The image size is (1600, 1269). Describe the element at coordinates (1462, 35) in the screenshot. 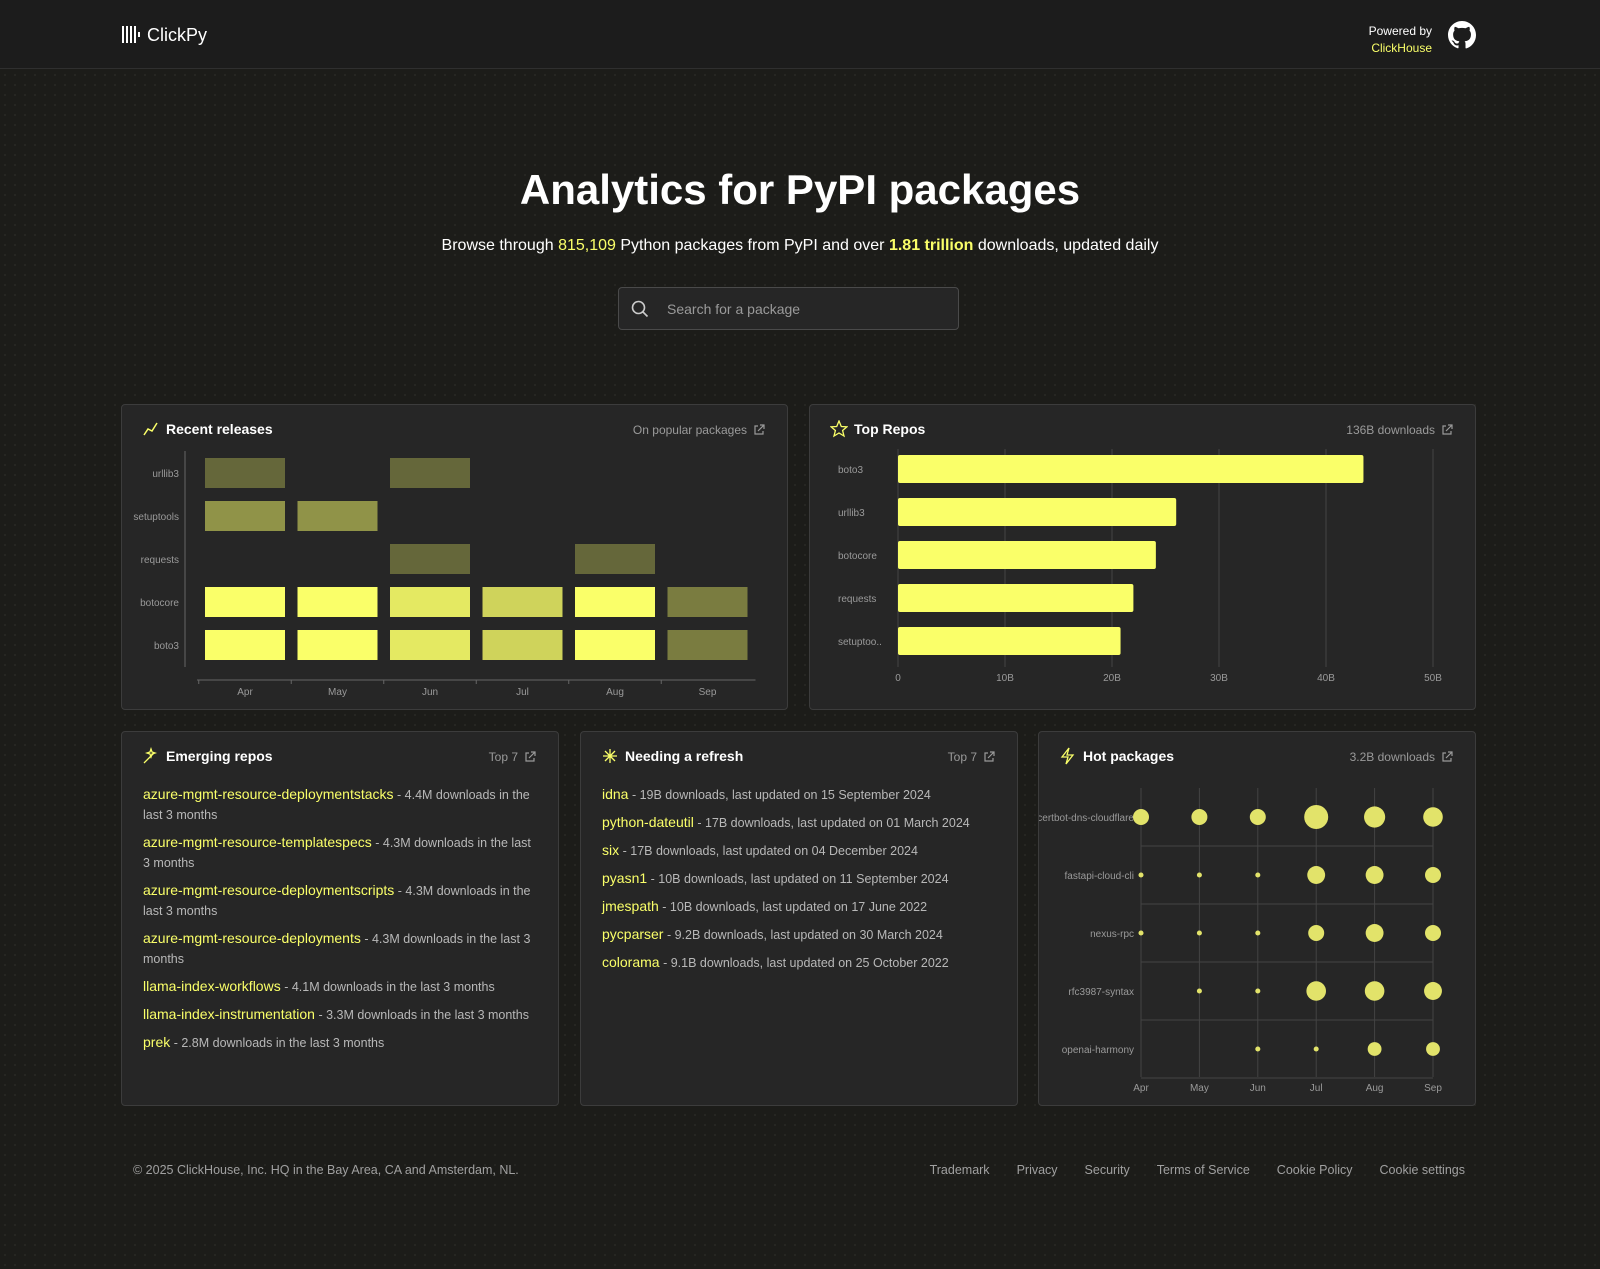

I see `github-icon` at that location.